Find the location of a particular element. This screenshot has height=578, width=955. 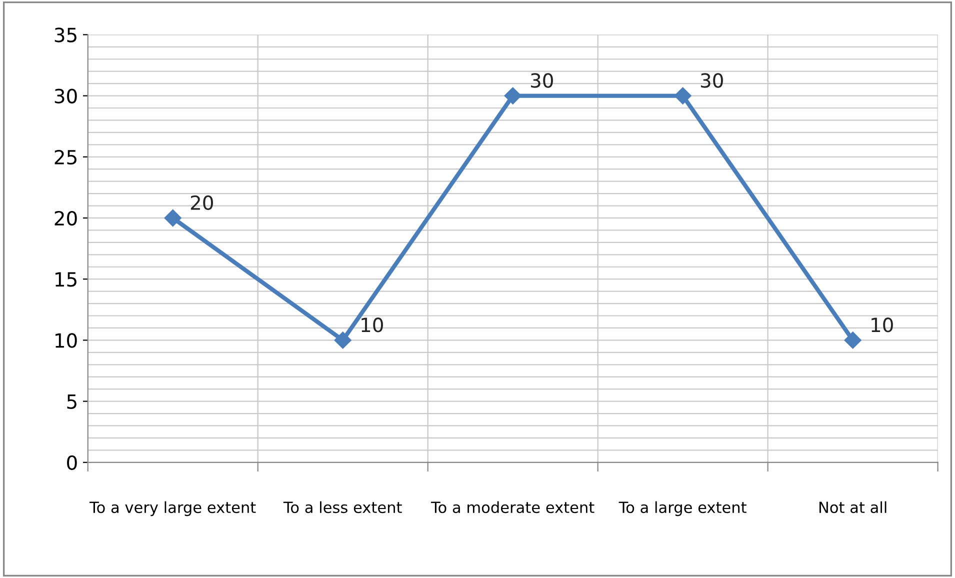

y-tick-label: 30 is located at coordinates (65, 96).